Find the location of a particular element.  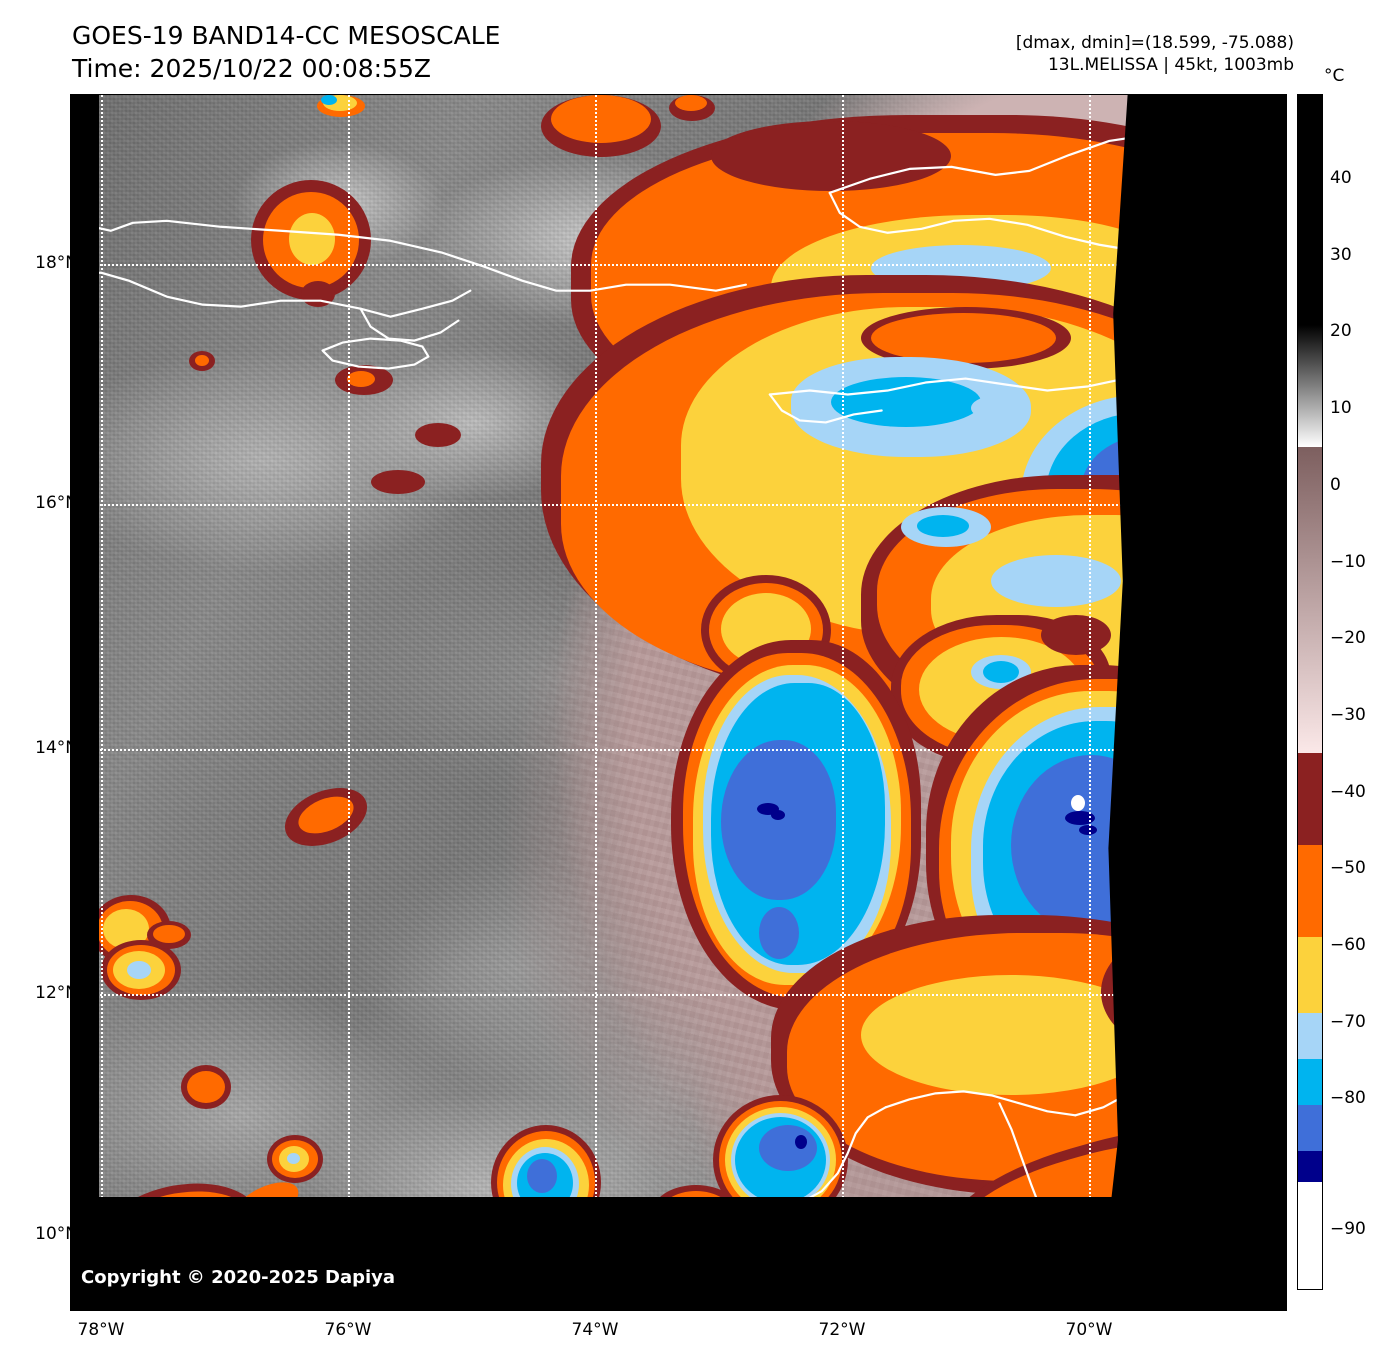

colorbar-segment-white-coldest is located at coordinates (1310, 1235).